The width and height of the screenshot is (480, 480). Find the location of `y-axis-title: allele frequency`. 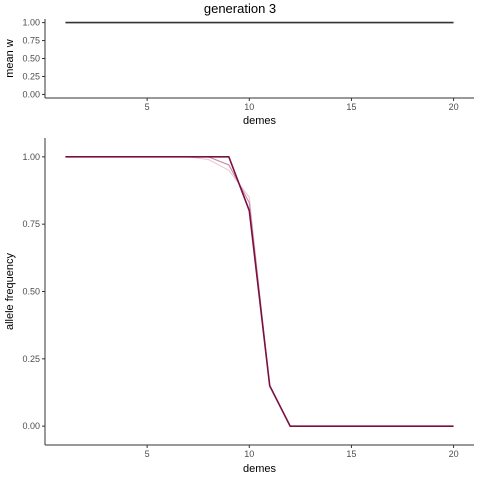

y-axis-title: allele frequency is located at coordinates (10, 291).